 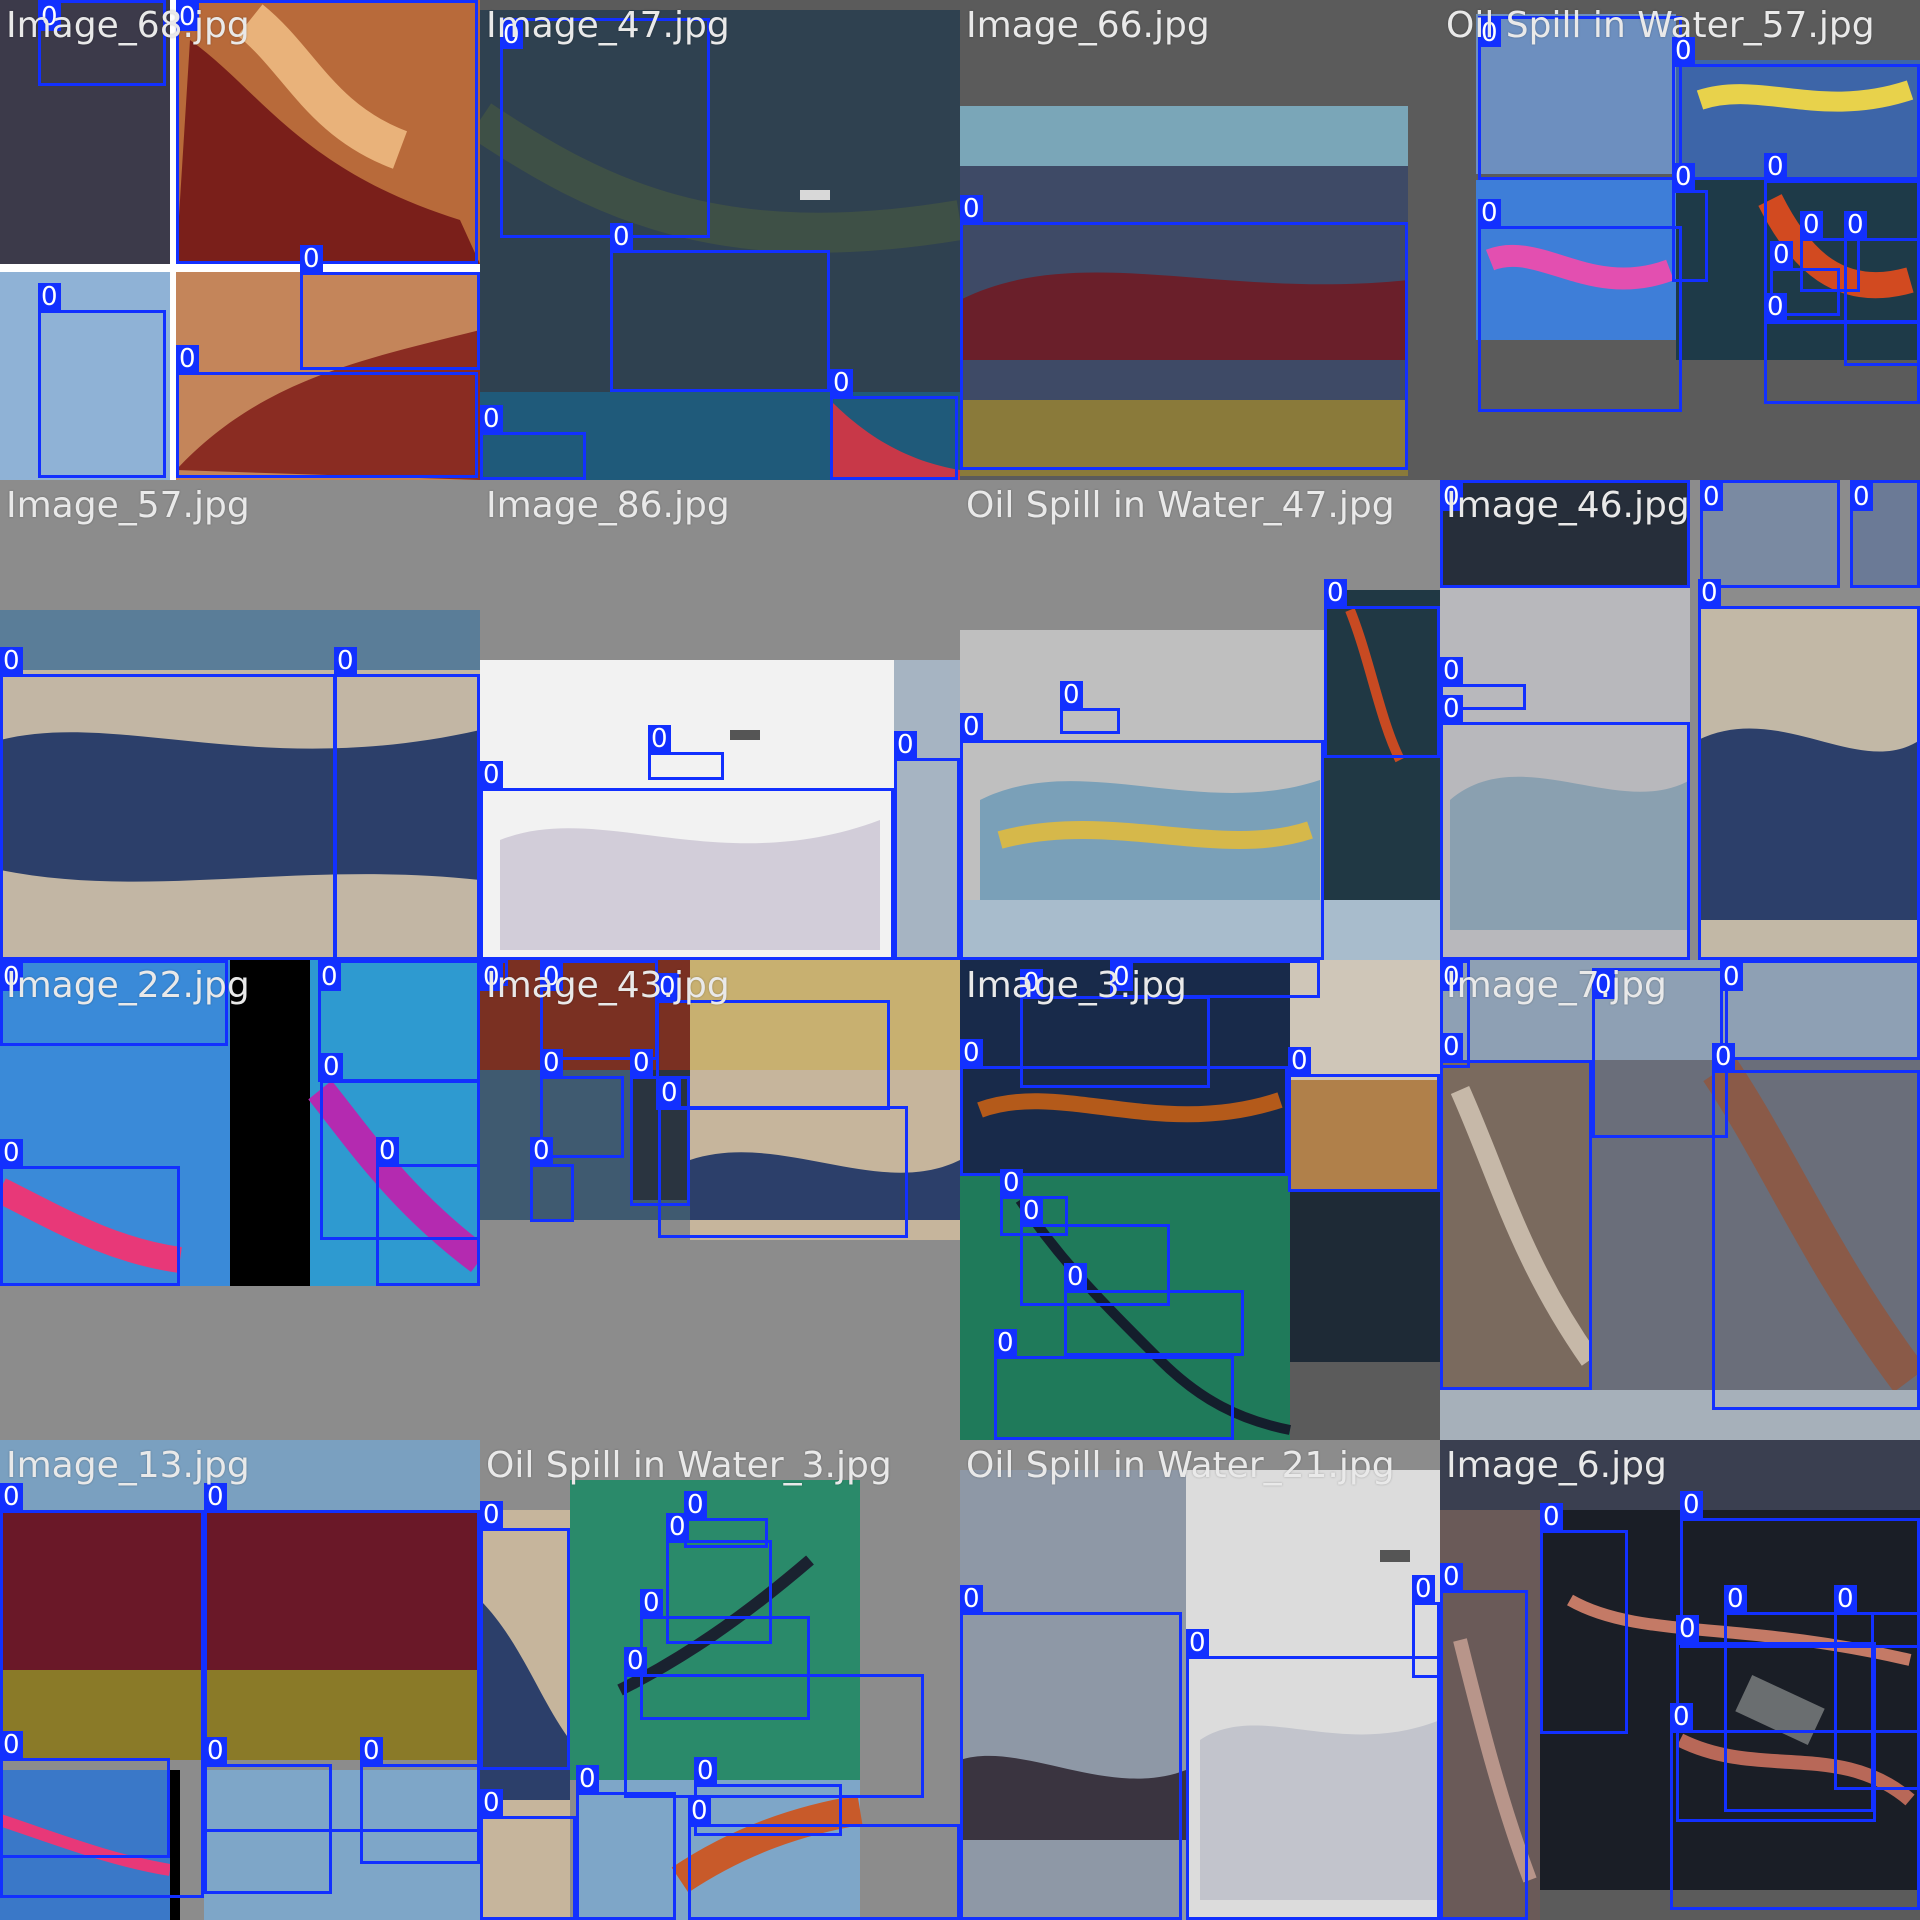 I want to click on tile-filename: Image_3.jpg, so click(x=1076, y=985).